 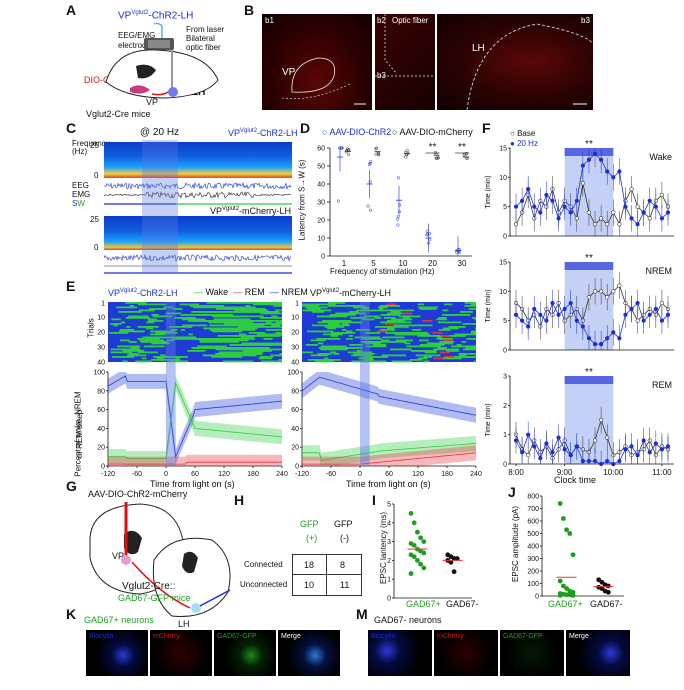 What do you see at coordinates (101, 448) in the screenshot?
I see `e-ytick-label: 20` at bounding box center [101, 448].